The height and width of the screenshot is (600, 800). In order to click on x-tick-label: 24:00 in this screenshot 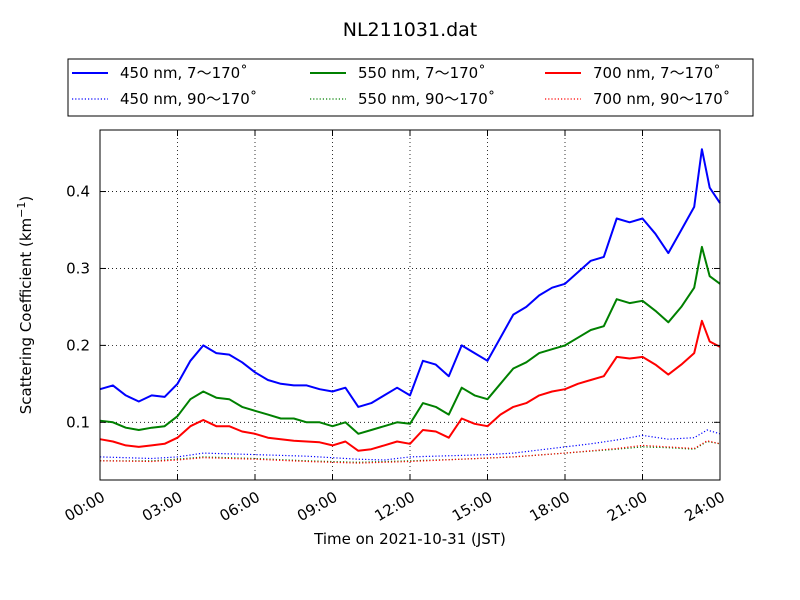, I will do `click(705, 506)`.